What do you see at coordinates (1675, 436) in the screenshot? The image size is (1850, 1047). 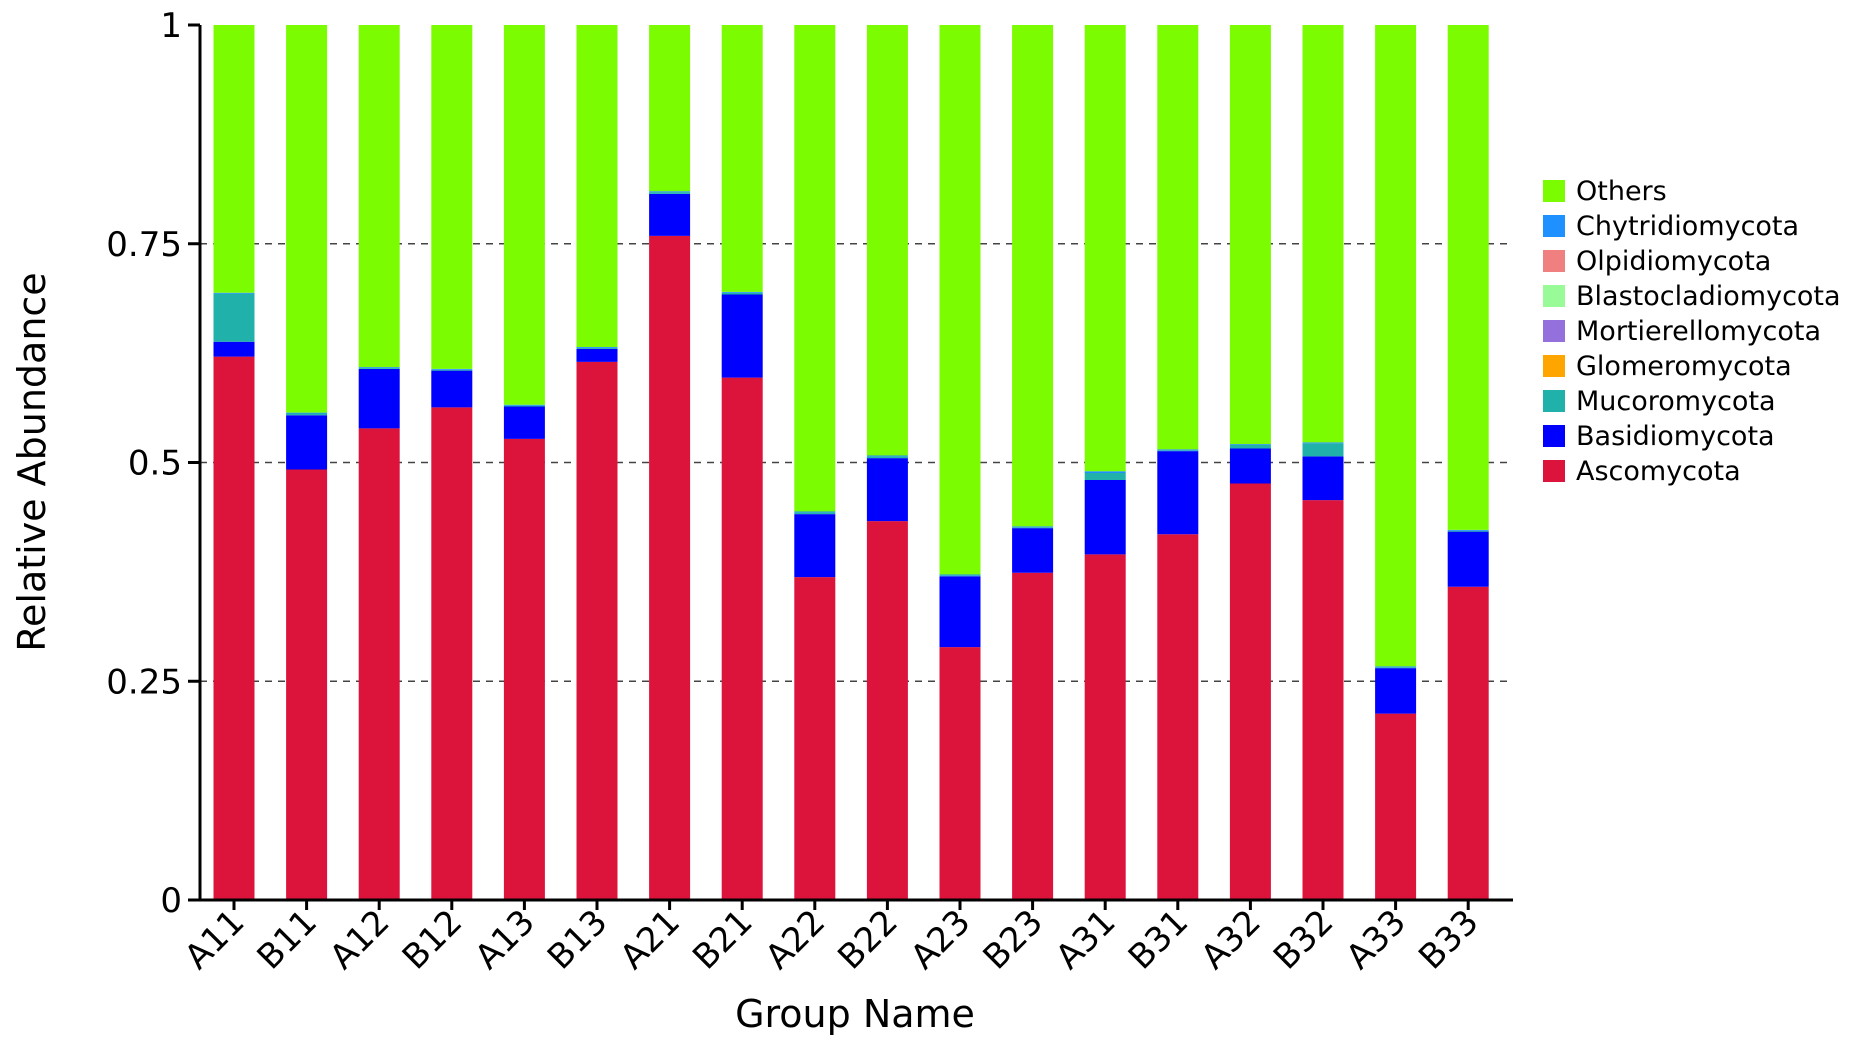 I see `legend-label: Basidiomycota` at bounding box center [1675, 436].